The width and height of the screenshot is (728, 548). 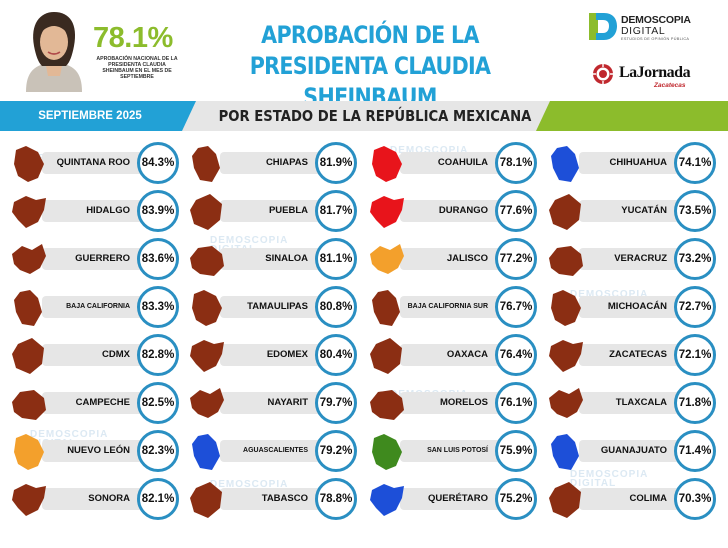 I want to click on state-name: GUERRERO, so click(x=102, y=258).